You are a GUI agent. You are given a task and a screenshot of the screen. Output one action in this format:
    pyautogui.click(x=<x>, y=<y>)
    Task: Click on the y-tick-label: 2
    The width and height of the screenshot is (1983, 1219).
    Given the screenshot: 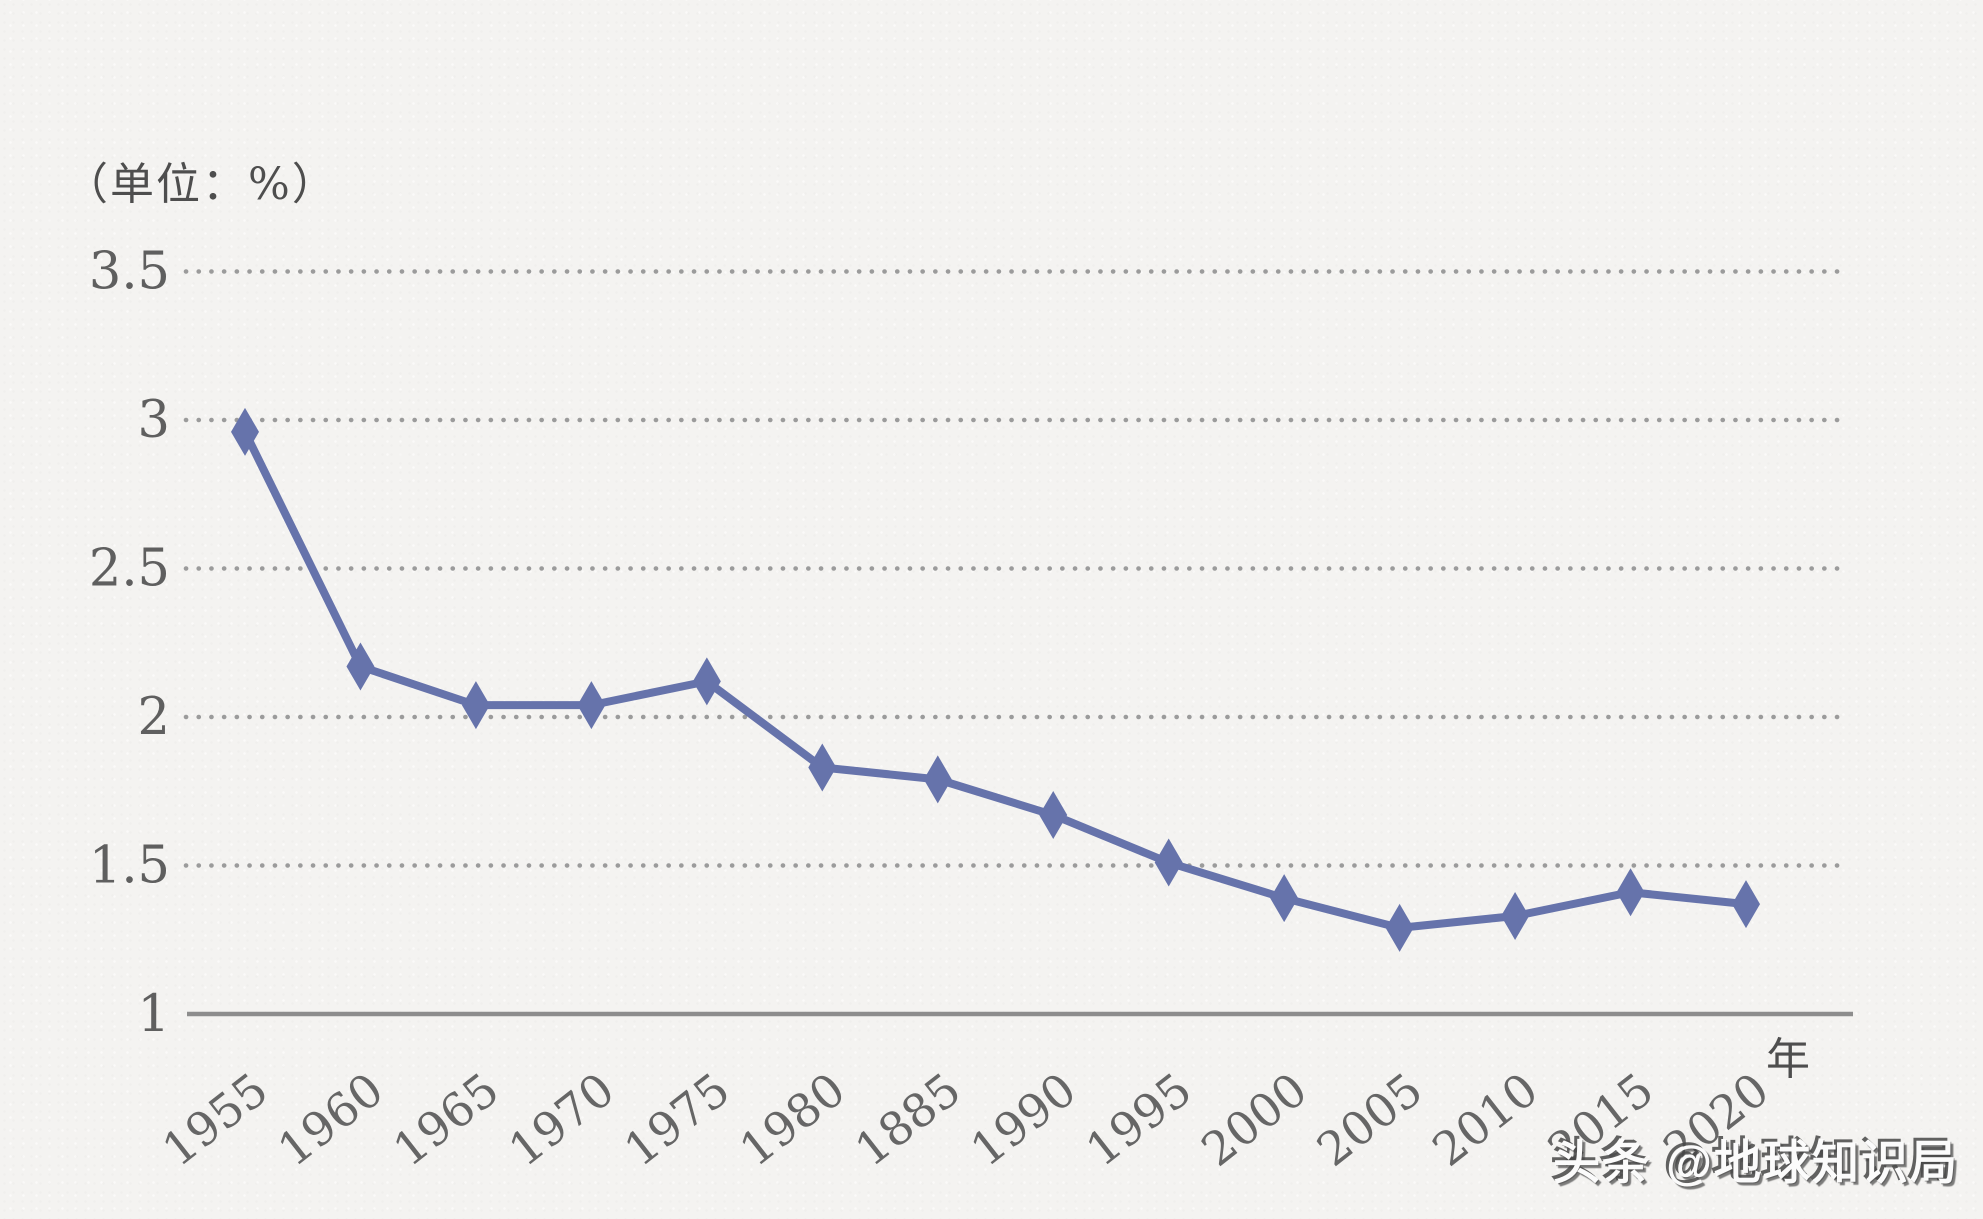 What is the action you would take?
    pyautogui.click(x=154, y=717)
    